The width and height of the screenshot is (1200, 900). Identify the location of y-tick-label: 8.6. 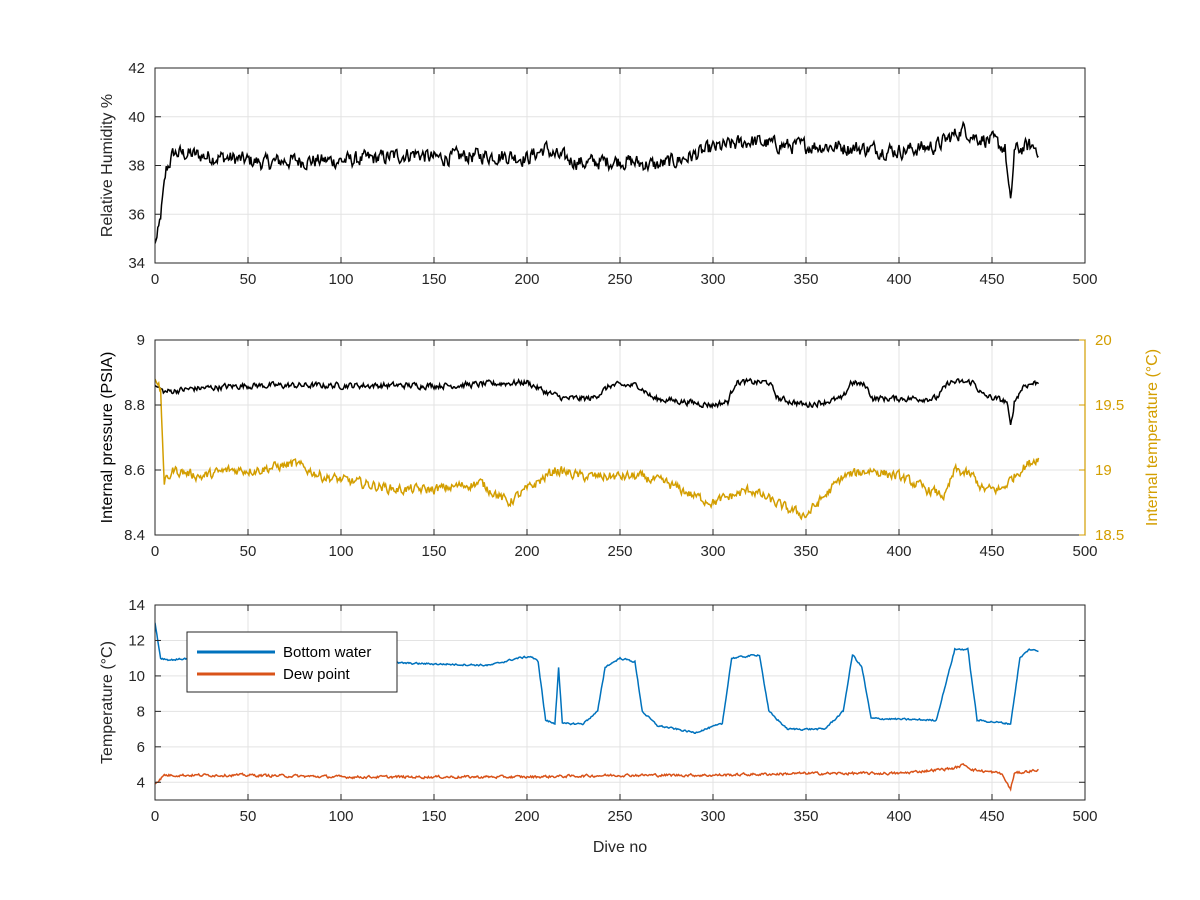
(134, 470).